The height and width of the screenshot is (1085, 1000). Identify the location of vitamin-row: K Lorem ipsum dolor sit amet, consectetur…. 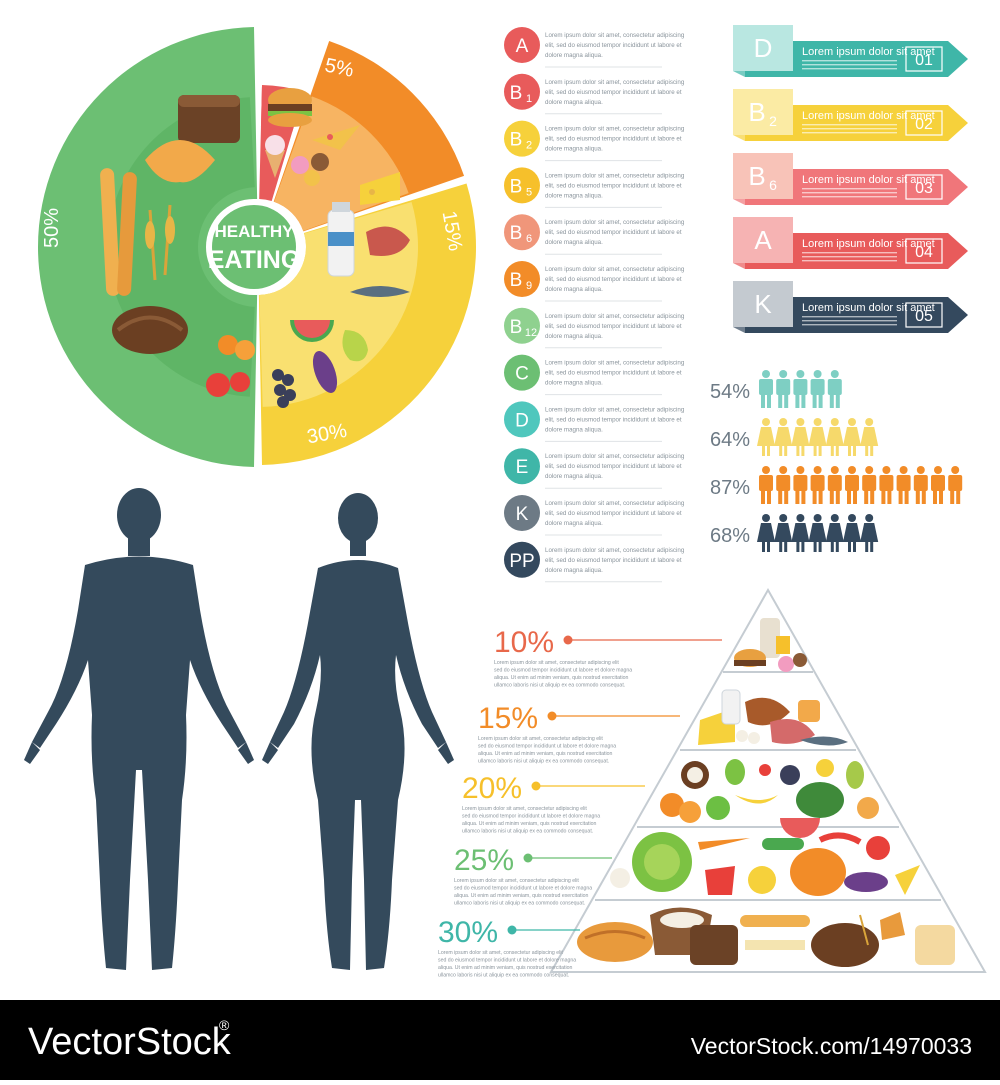
(594, 515).